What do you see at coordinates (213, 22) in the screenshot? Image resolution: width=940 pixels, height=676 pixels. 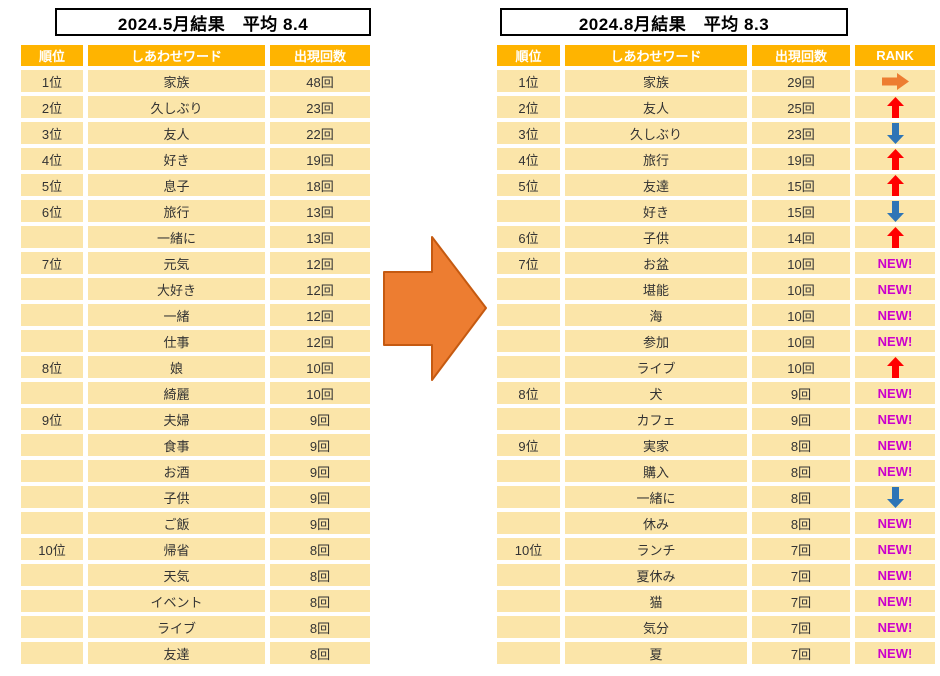 I see `left-table-title: 2024.5月結果 平均 8.4` at bounding box center [213, 22].